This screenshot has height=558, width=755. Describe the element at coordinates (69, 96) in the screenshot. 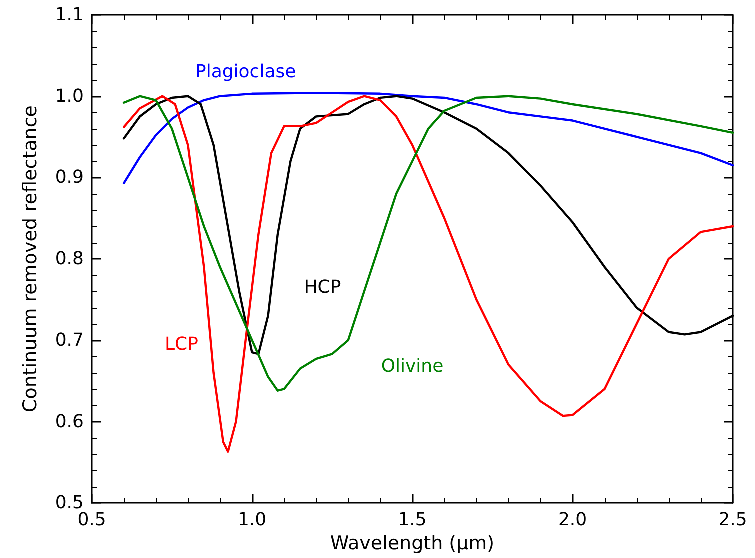

I see `y-tick-label: 1.0` at that location.